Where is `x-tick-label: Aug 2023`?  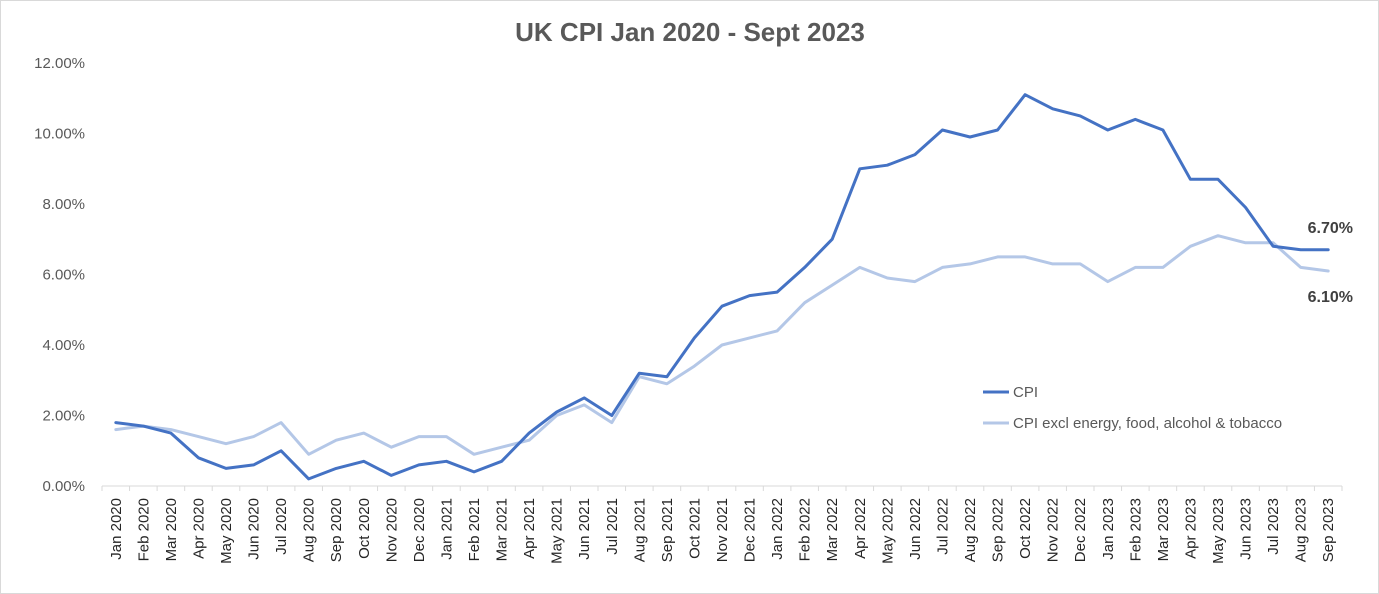 x-tick-label: Aug 2023 is located at coordinates (1301, 530).